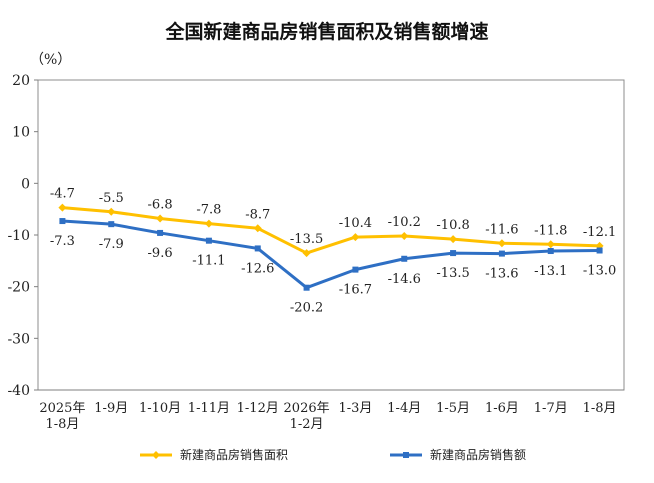 The height and width of the screenshot is (483, 654). I want to click on data-label: -14.6, so click(404, 279).